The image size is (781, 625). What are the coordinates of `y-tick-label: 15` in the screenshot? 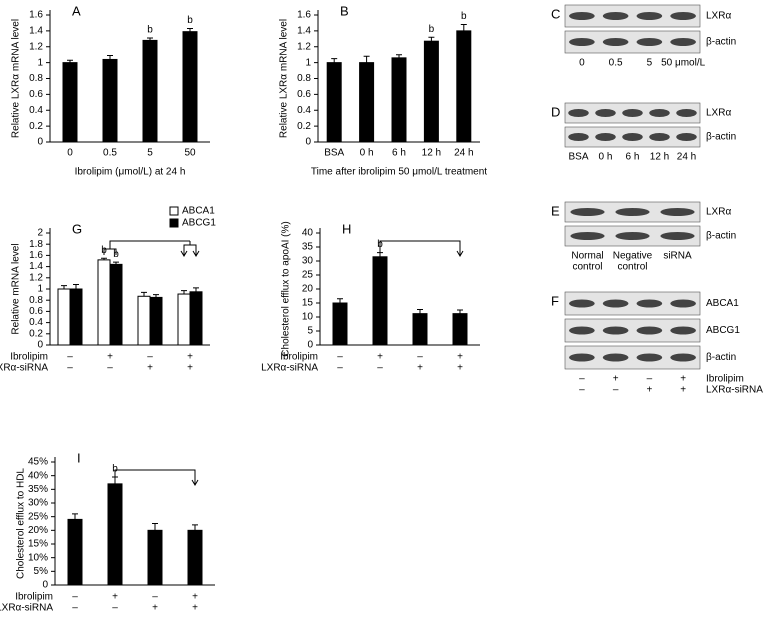 It's located at (308, 303).